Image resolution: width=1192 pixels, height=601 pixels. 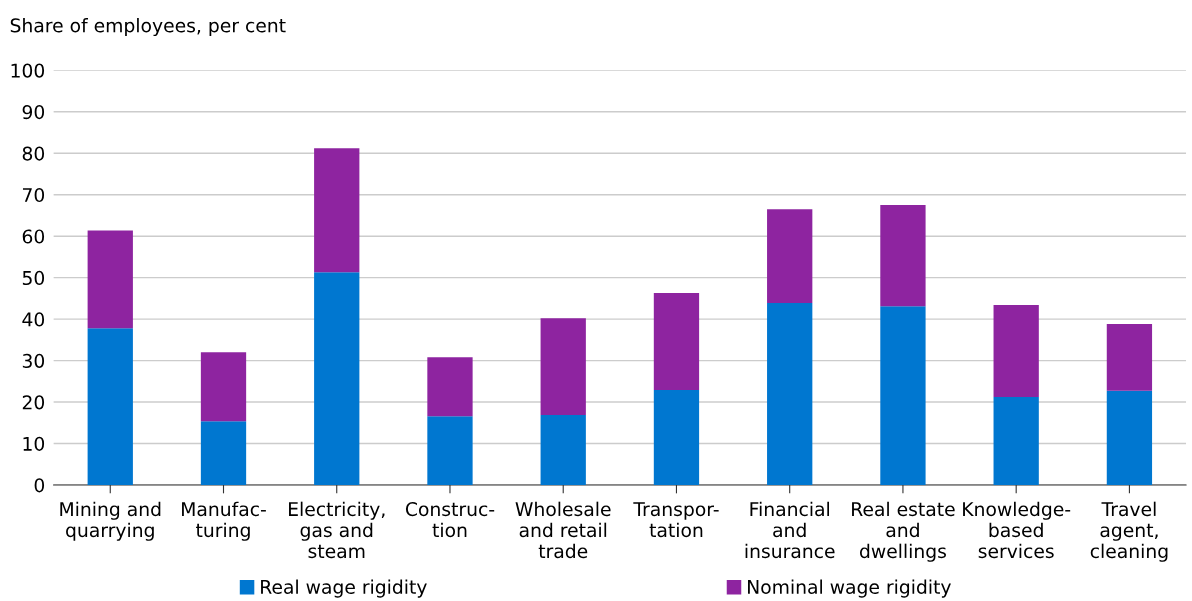 What do you see at coordinates (148, 27) in the screenshot?
I see `y-axis-title: Share of employees, per cent` at bounding box center [148, 27].